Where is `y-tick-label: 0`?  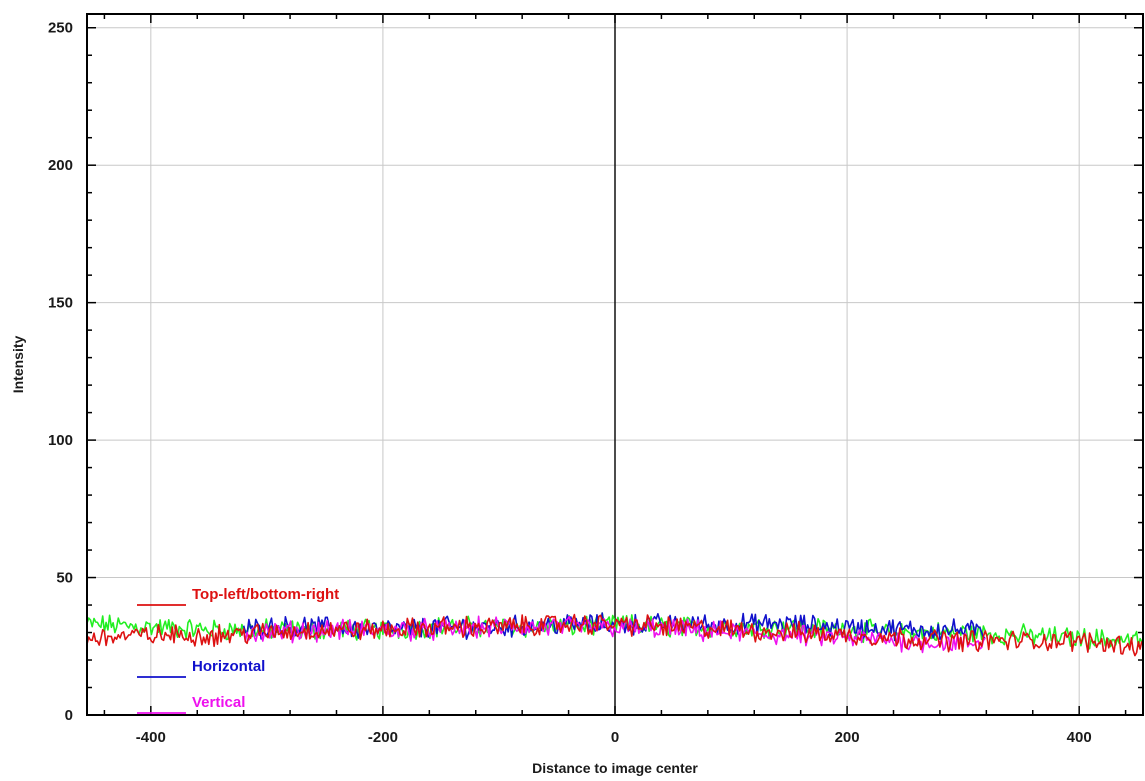
y-tick-label: 0 is located at coordinates (69, 715).